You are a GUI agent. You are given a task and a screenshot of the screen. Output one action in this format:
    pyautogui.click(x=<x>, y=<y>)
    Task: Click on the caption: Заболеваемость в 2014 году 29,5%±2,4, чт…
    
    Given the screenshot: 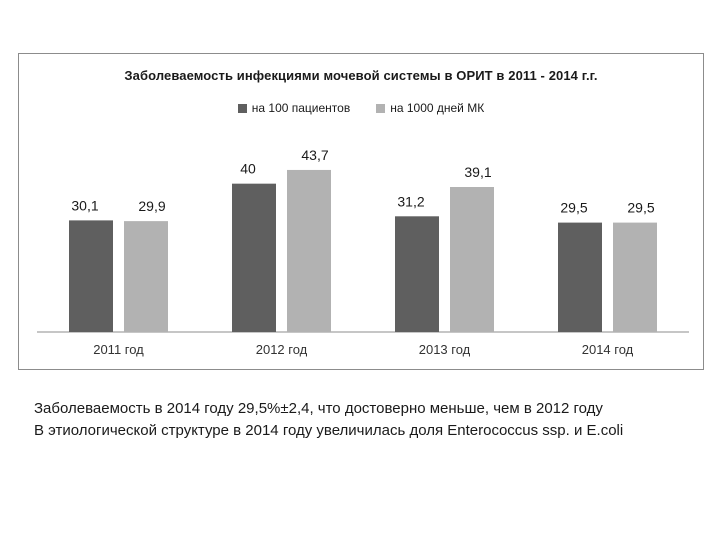 What is the action you would take?
    pyautogui.click(x=369, y=420)
    